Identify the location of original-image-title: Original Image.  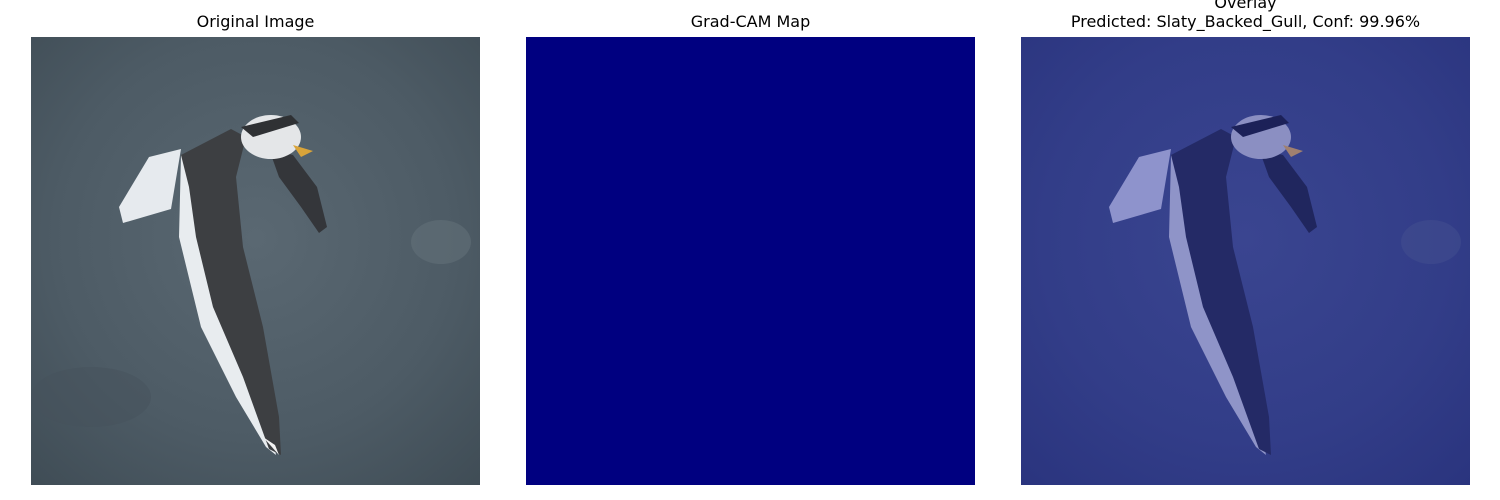
(255, 21).